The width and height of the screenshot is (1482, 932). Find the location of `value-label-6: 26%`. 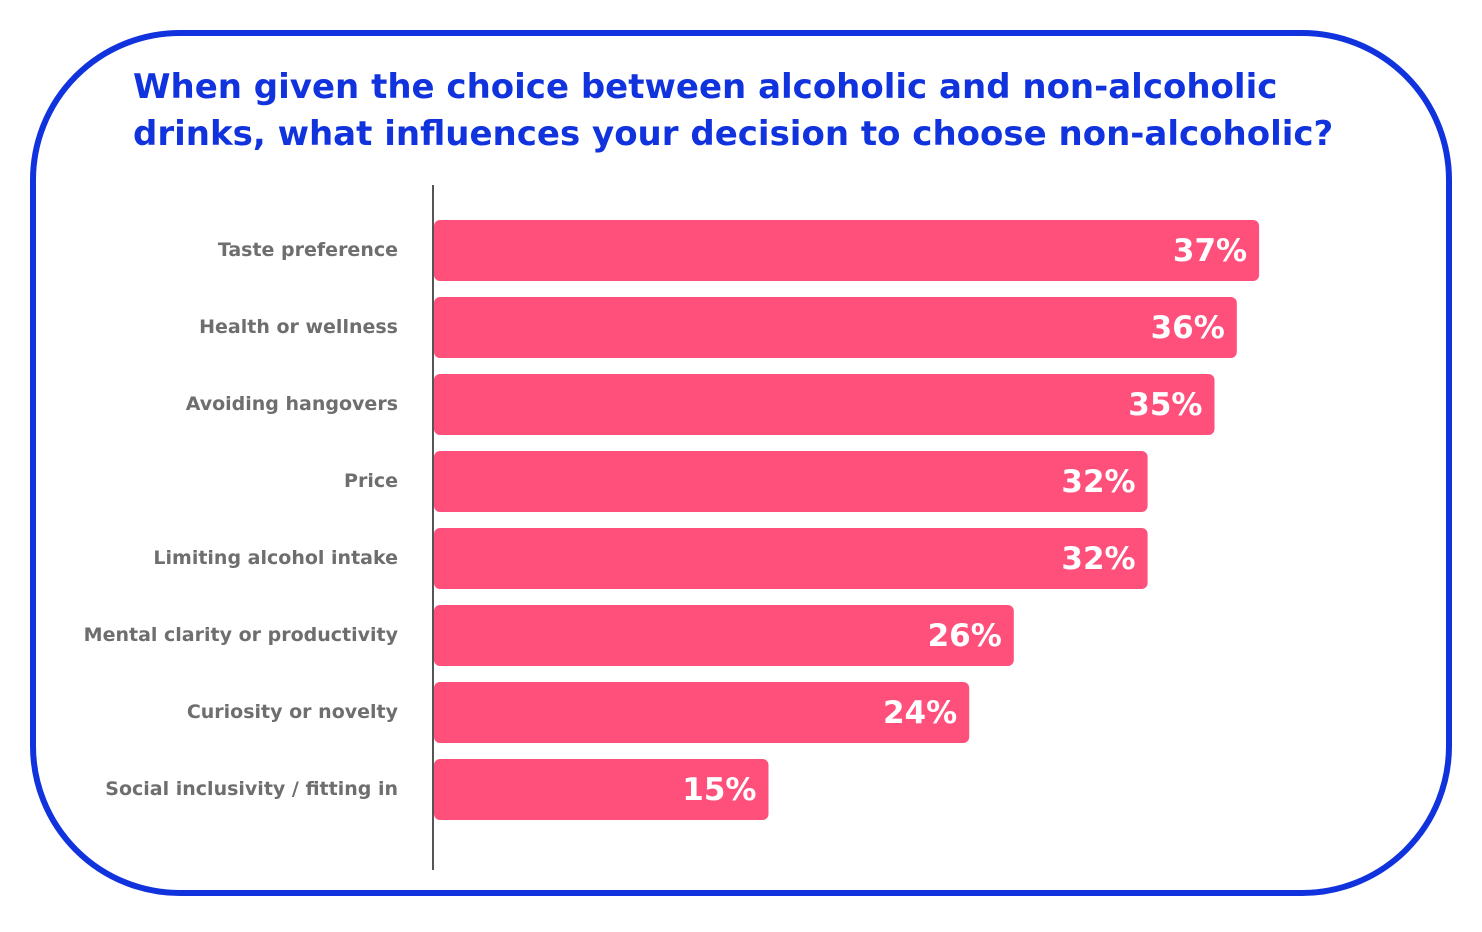

value-label-6: 26% is located at coordinates (965, 636).